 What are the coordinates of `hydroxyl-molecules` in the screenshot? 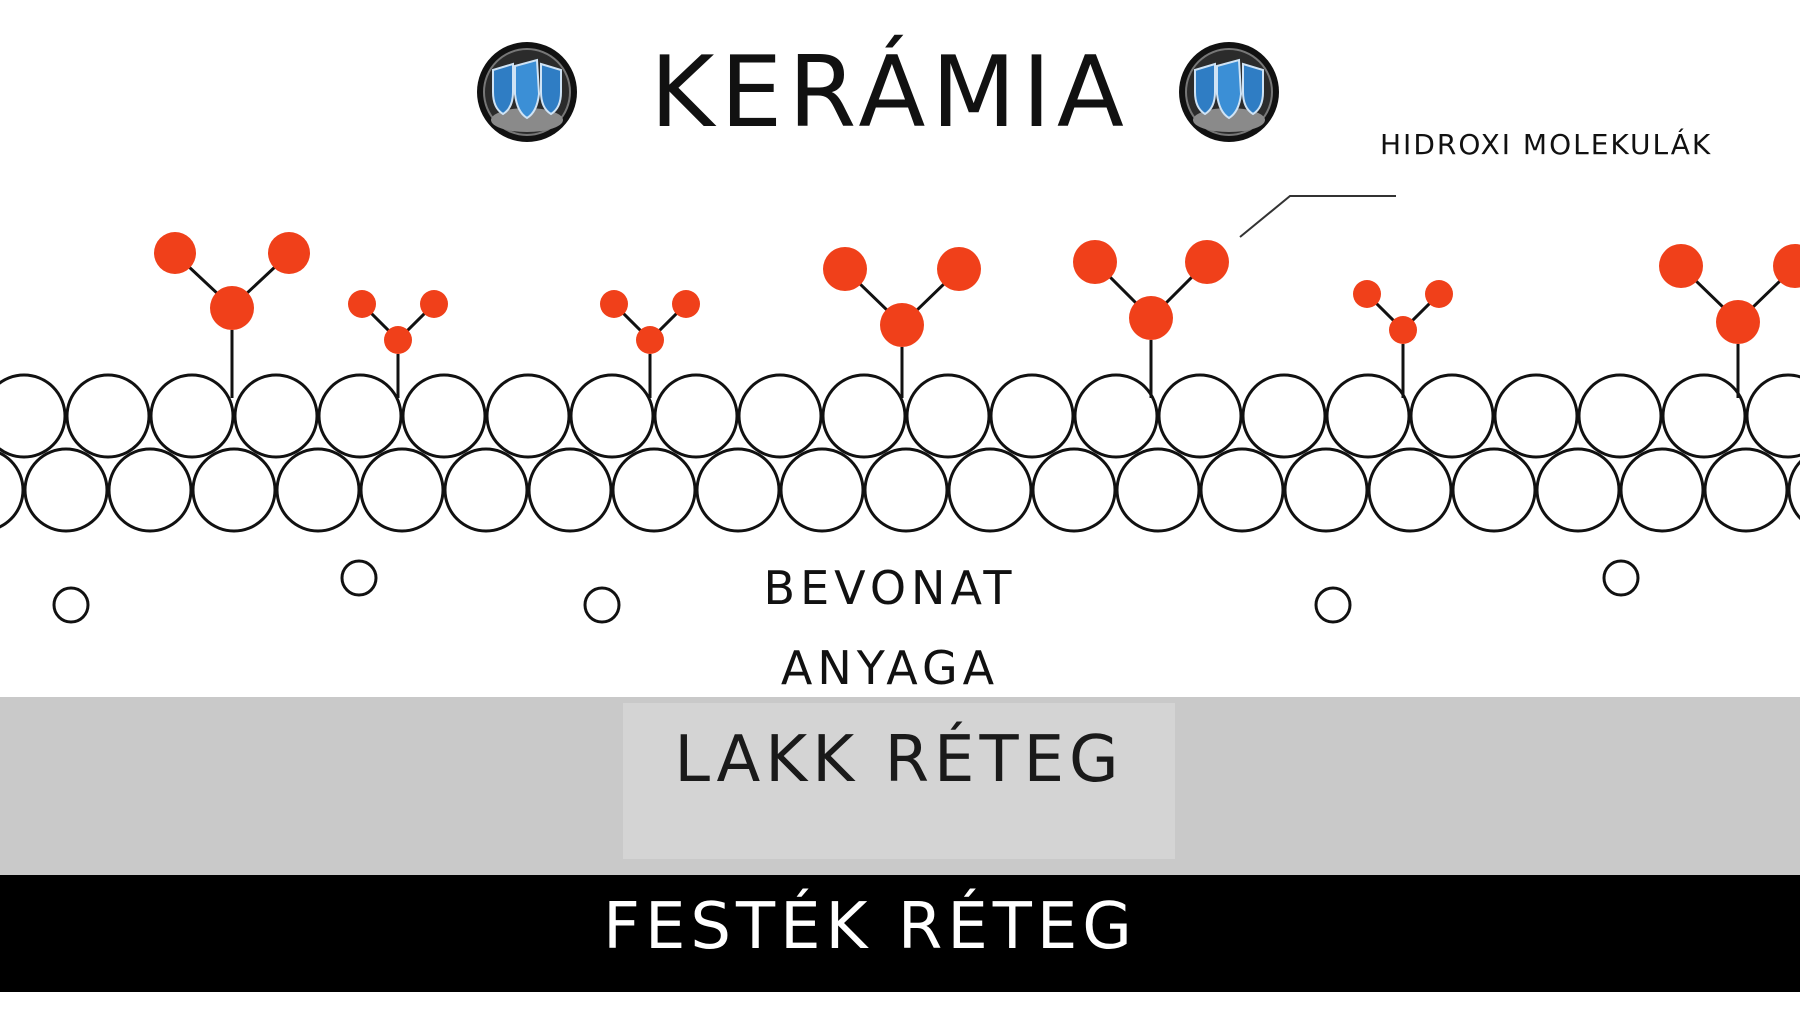 It's located at (977, 315).